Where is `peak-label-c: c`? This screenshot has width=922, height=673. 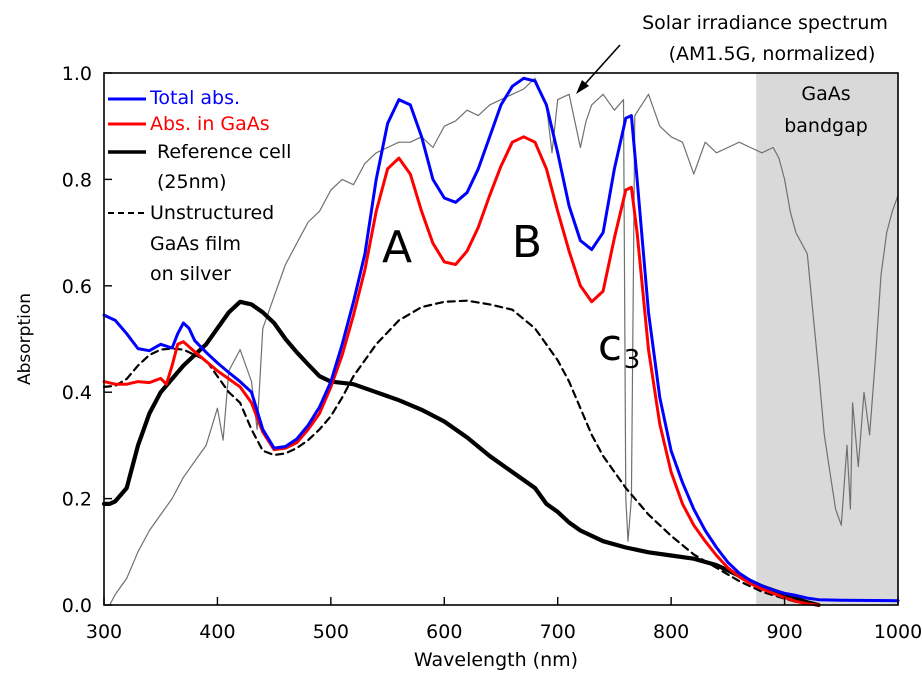 peak-label-c: c is located at coordinates (610, 345).